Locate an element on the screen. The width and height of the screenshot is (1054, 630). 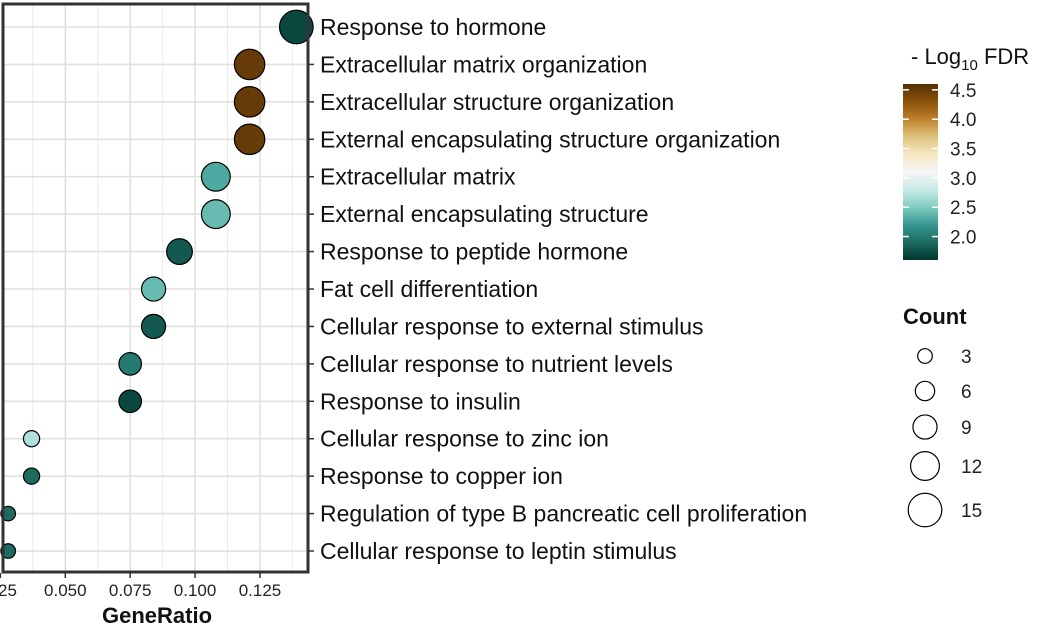
size-legend-items: 3 6 9 12 15 is located at coordinates (944, 437).